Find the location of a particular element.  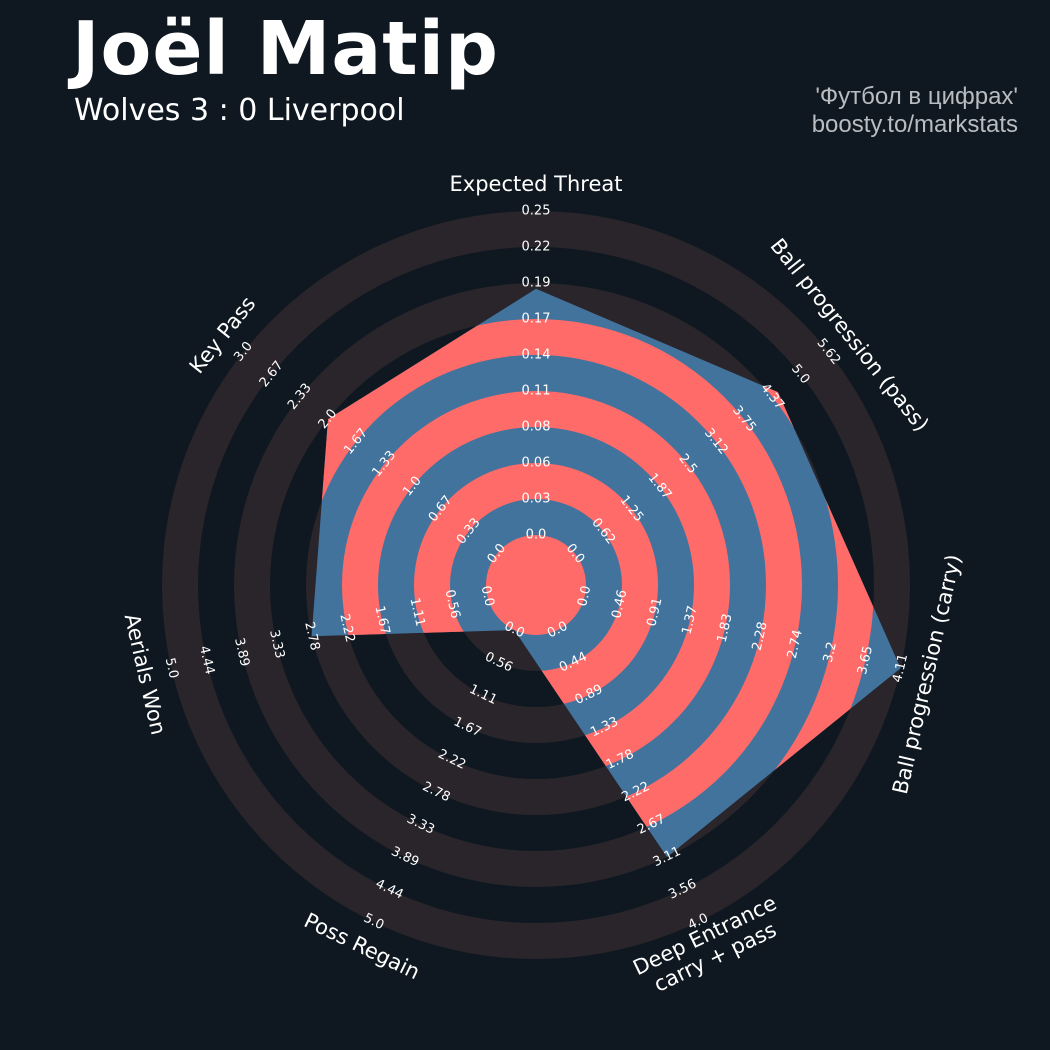

tick-label: 1.37 is located at coordinates (690, 620).